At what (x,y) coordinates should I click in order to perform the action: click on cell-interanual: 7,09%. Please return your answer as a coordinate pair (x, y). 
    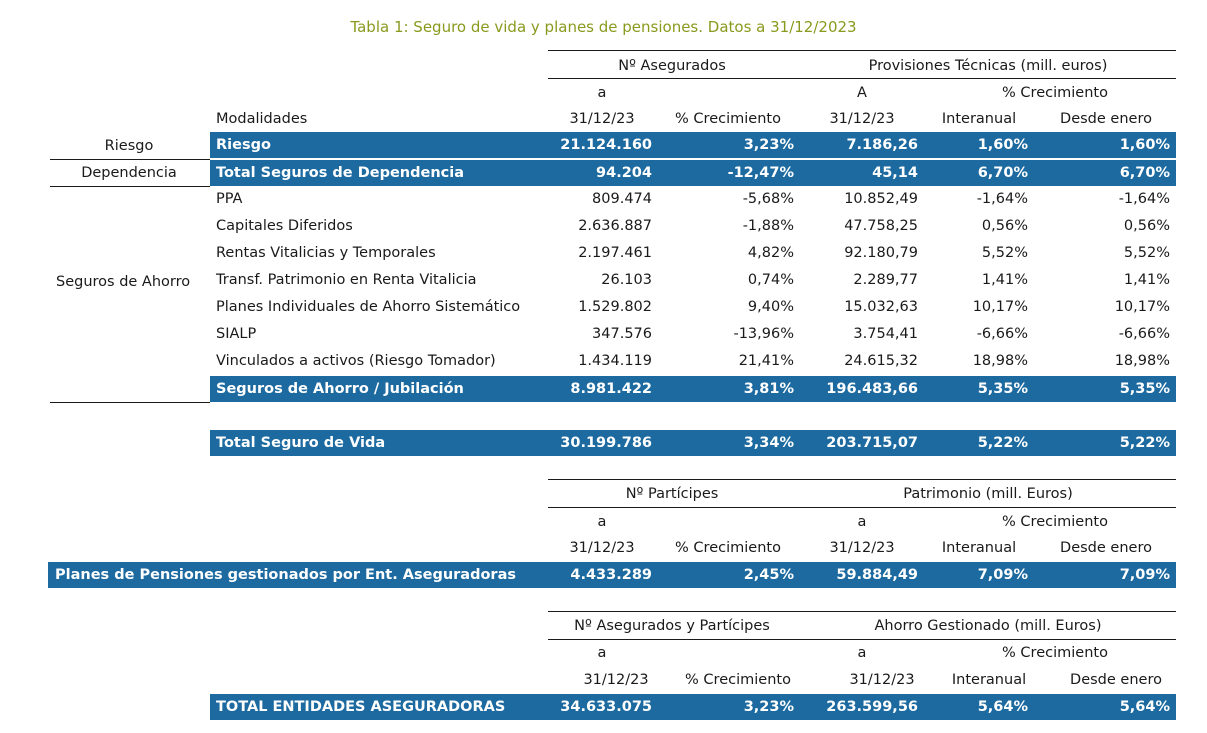
    Looking at the image, I should click on (1002, 575).